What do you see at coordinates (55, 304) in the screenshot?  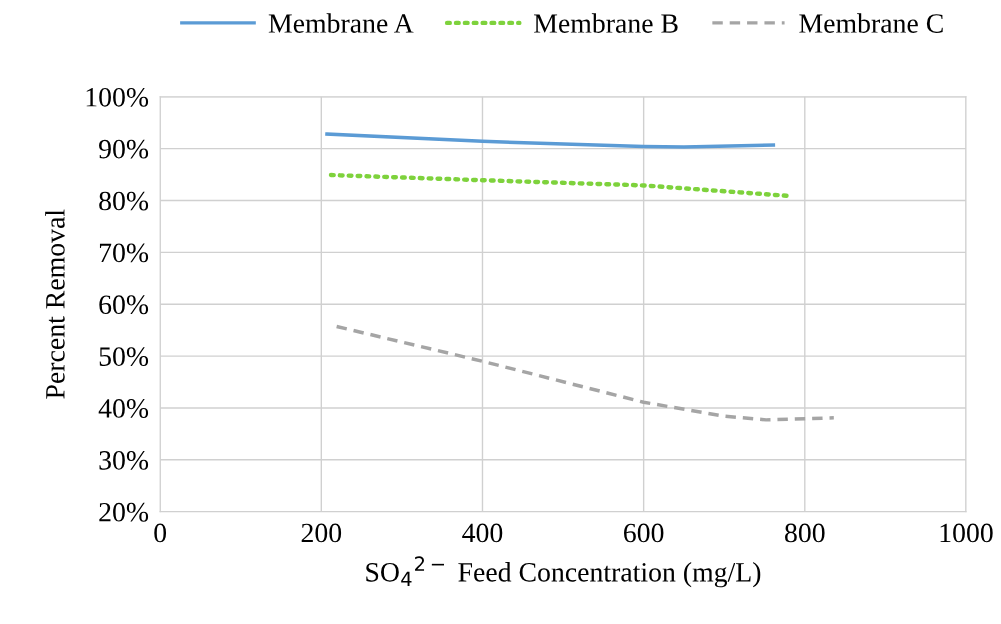 I see `y-axis-title: Percent Removal` at bounding box center [55, 304].